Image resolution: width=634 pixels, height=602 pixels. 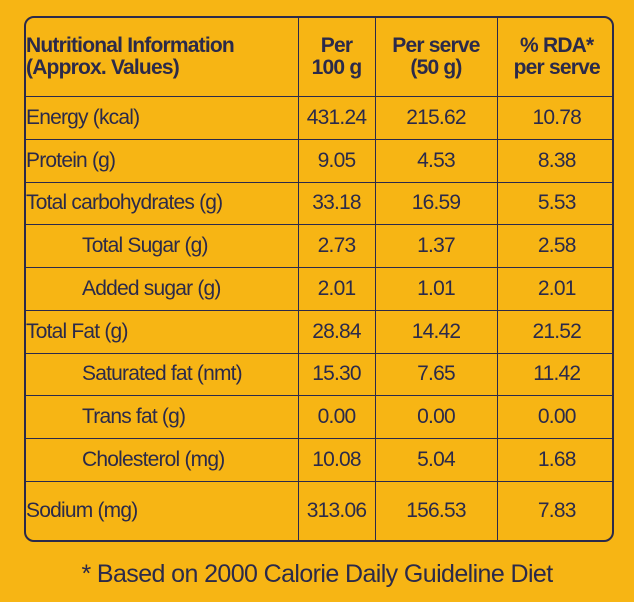 I want to click on table-row-saturated-fat: Saturated fat (nmt) 15.30 7.65 11.42, so click(x=319, y=374).